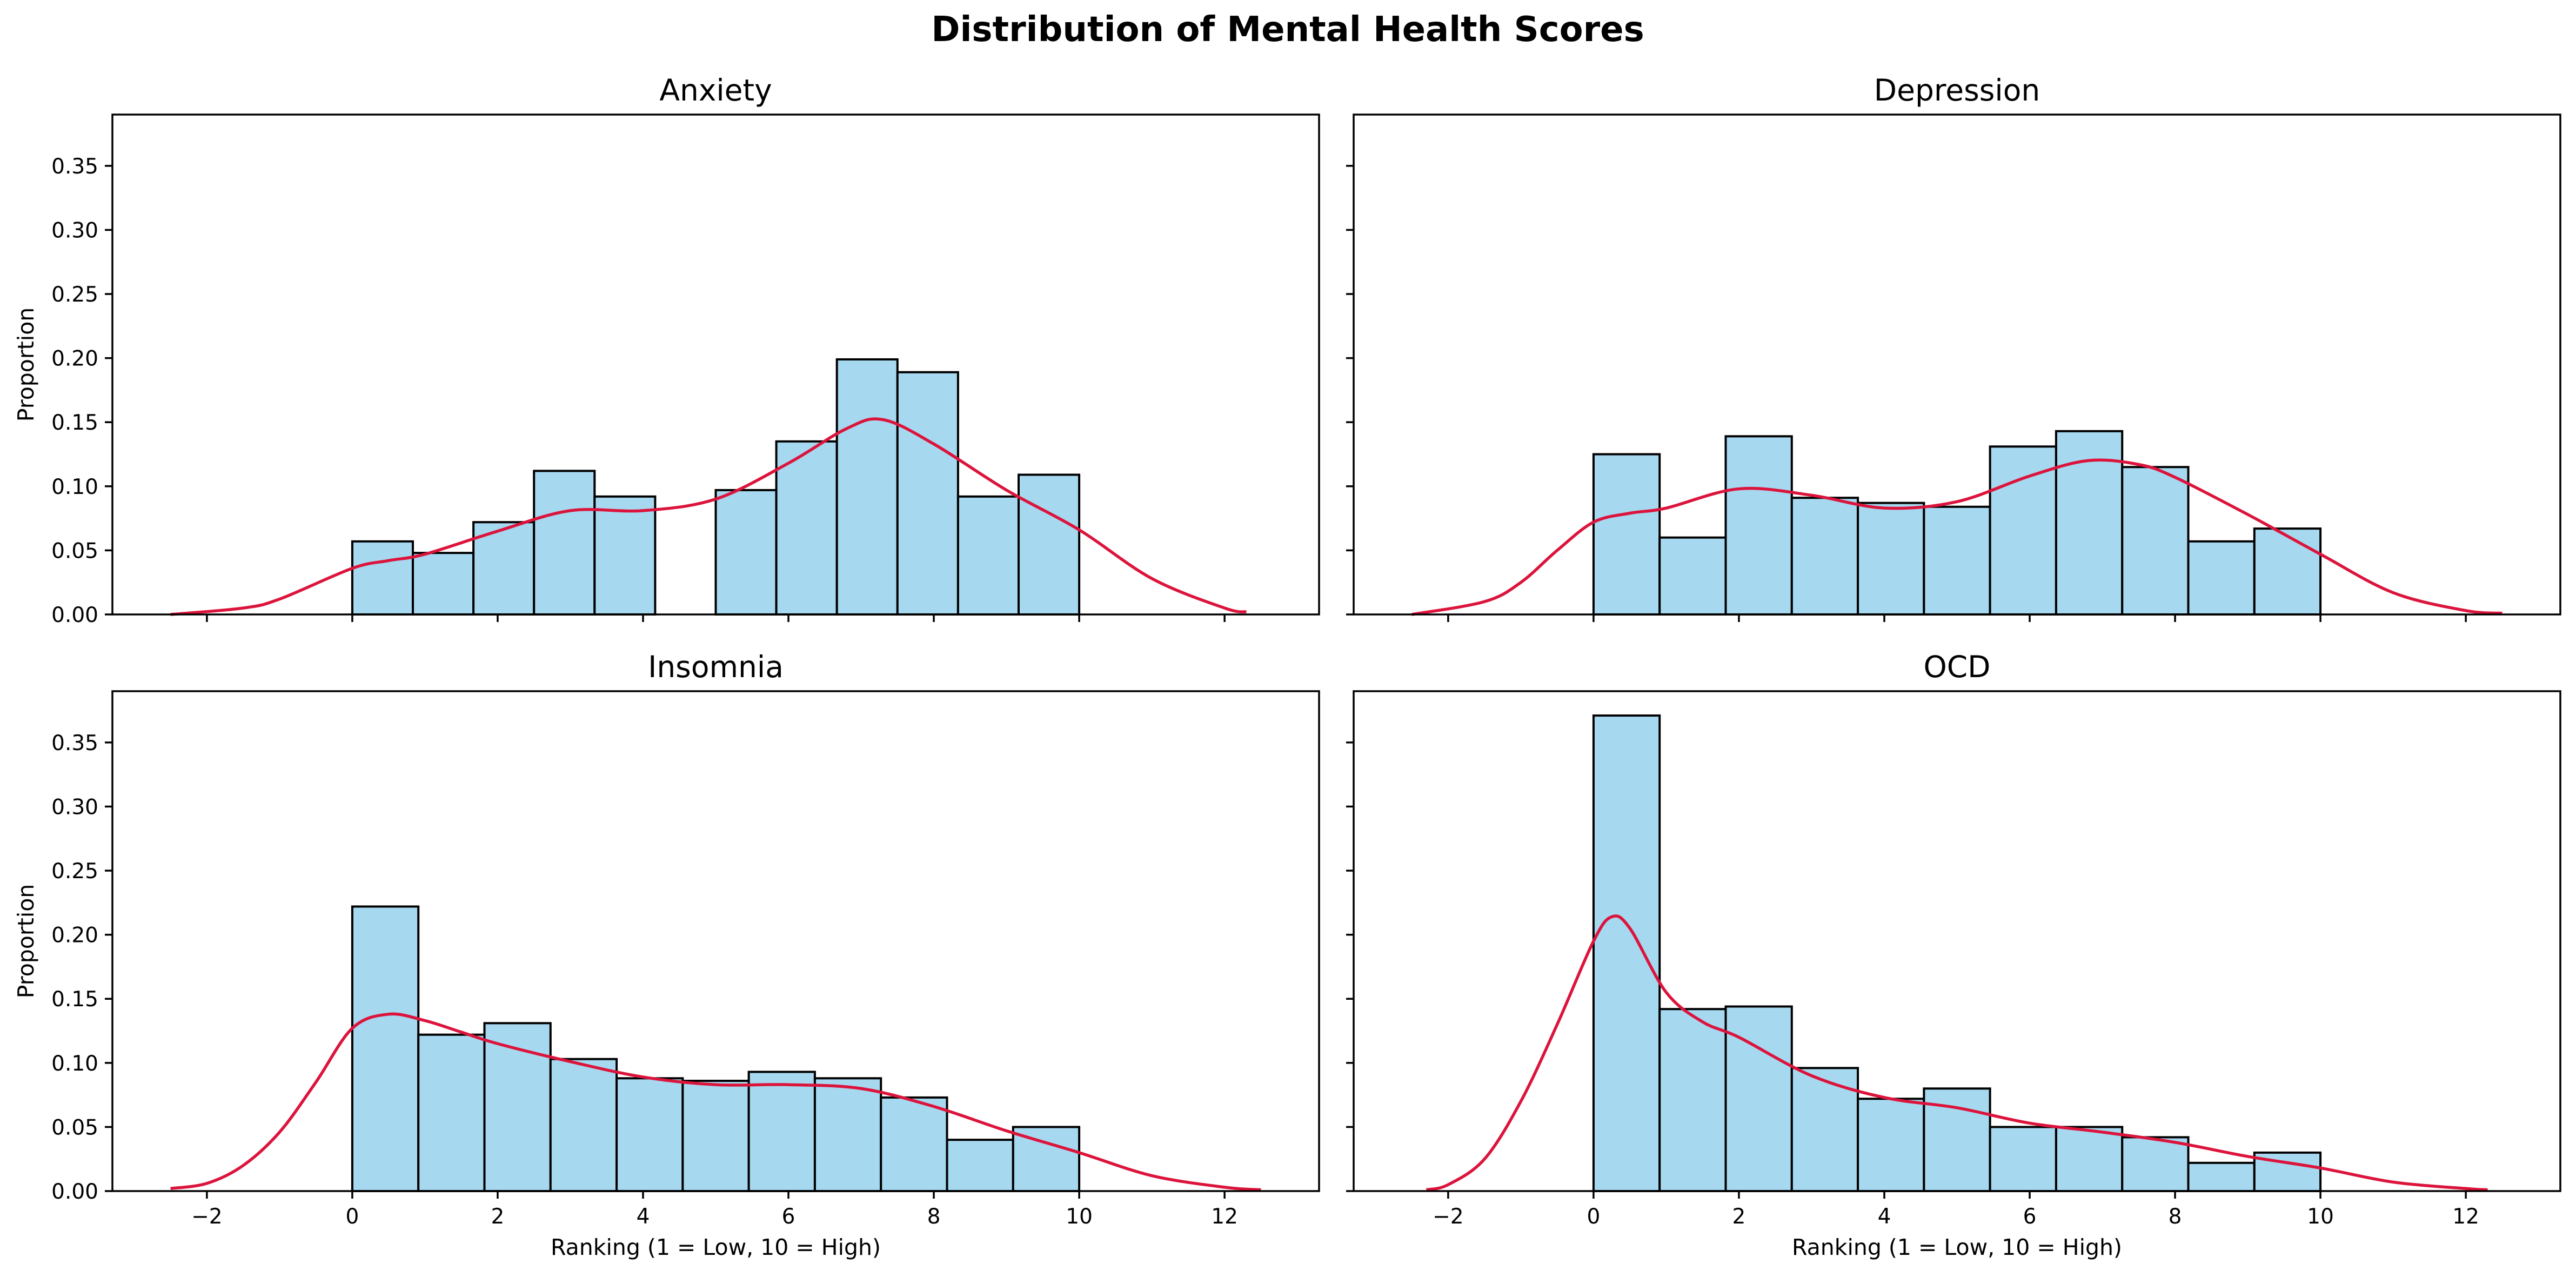  What do you see at coordinates (715, 90) in the screenshot?
I see `panel-title: Anxiety` at bounding box center [715, 90].